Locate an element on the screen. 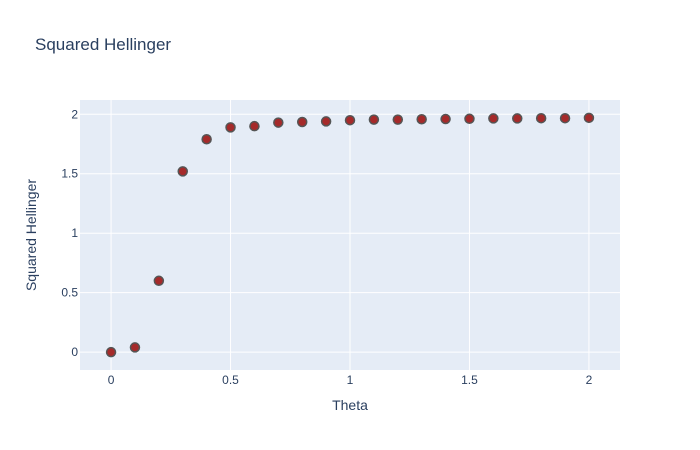 This screenshot has height=450, width=700. y-tick-labels: 0 0.5 1 1.5 2 is located at coordinates (69, 233).